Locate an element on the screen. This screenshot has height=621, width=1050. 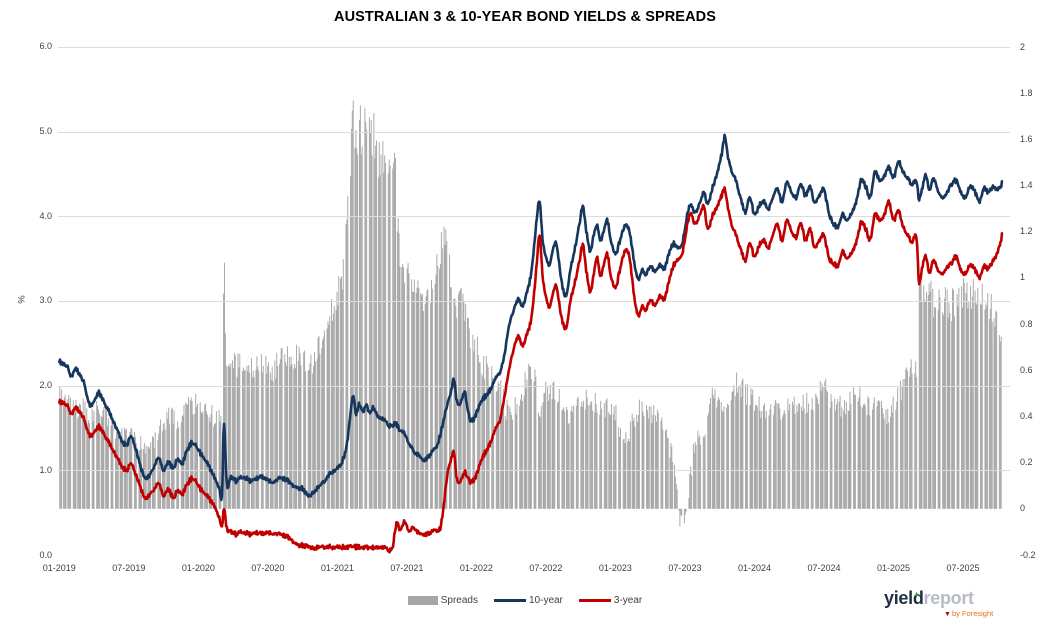
x-tick-label: 01-2021 is located at coordinates (337, 568).